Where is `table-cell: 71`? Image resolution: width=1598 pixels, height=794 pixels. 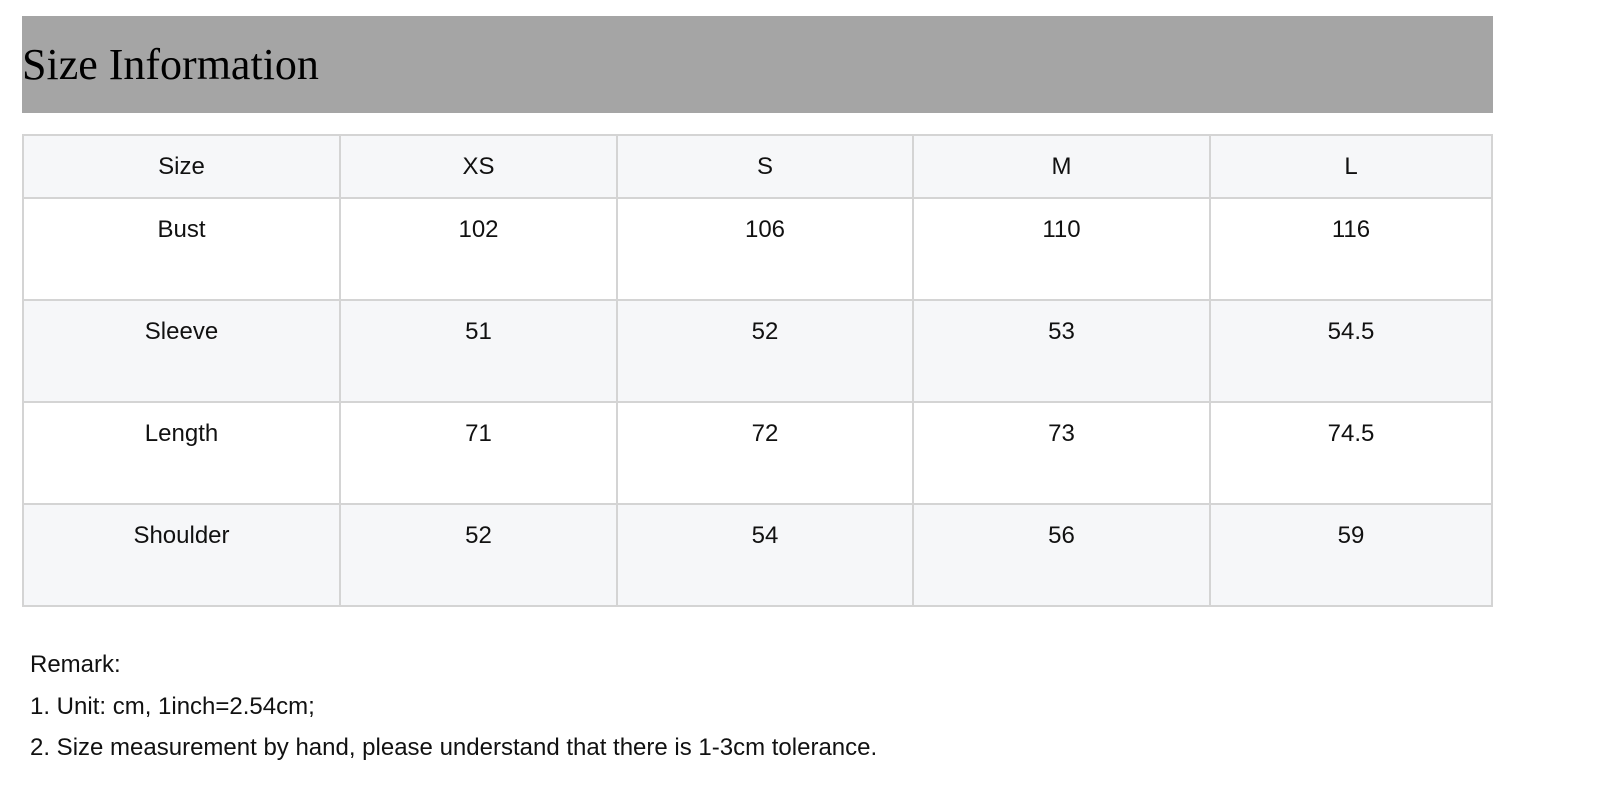 table-cell: 71 is located at coordinates (478, 453).